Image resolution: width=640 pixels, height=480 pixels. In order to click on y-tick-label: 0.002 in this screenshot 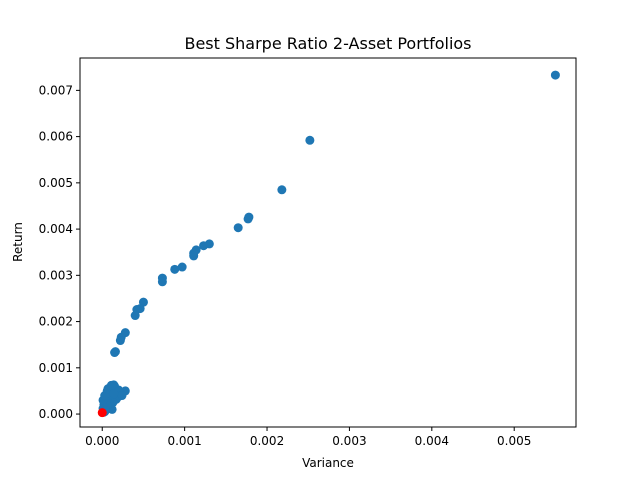, I will do `click(56, 322)`.